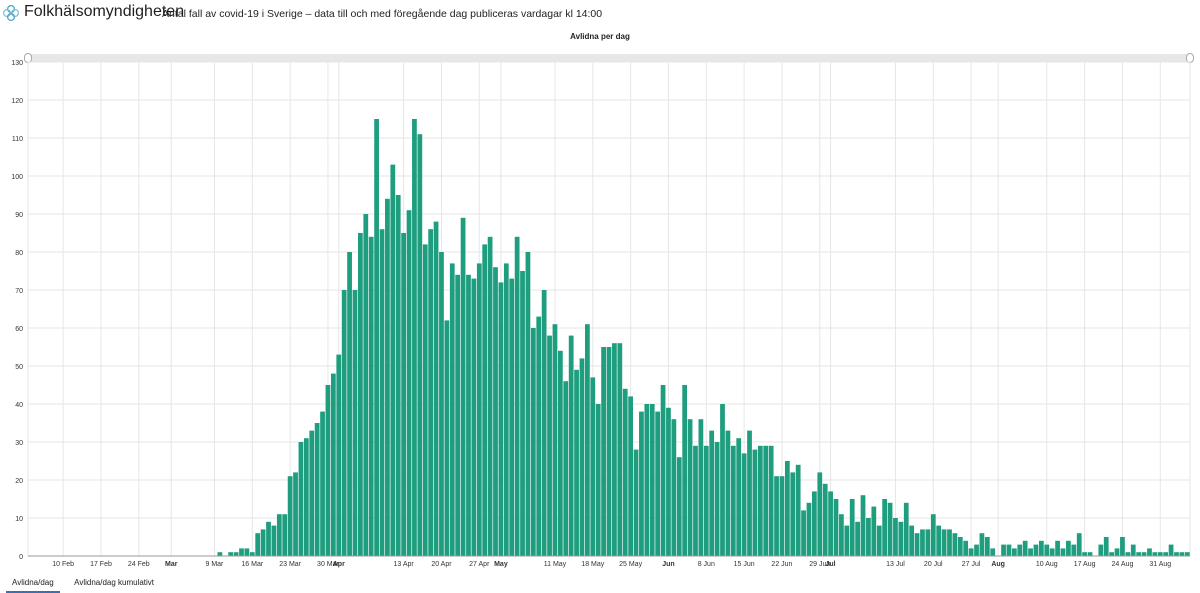  Describe the element at coordinates (114, 582) in the screenshot. I see `tab-avlidna-dag-kumulativt: Avlidna/dag kumulativt` at that location.